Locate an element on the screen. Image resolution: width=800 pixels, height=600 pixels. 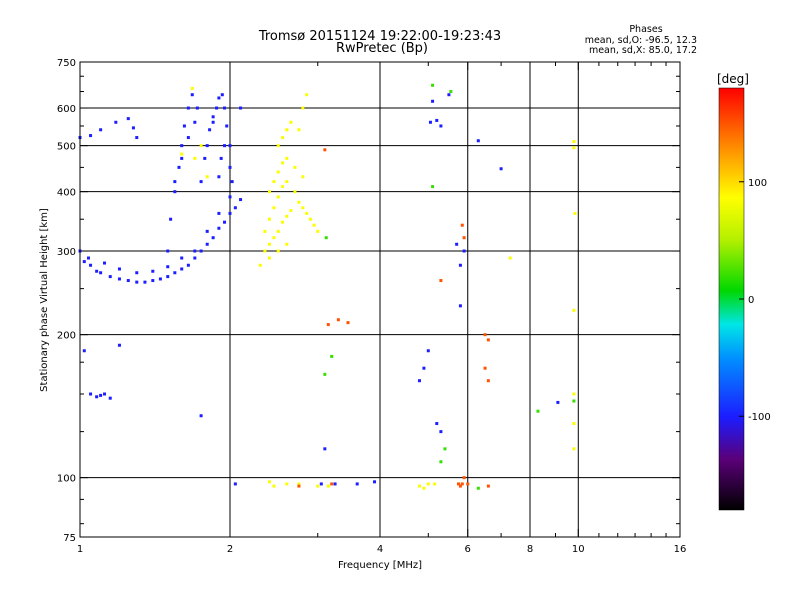
legend-line-o: mean, sd,O: -96.5, 12.3 is located at coordinates (641, 40).